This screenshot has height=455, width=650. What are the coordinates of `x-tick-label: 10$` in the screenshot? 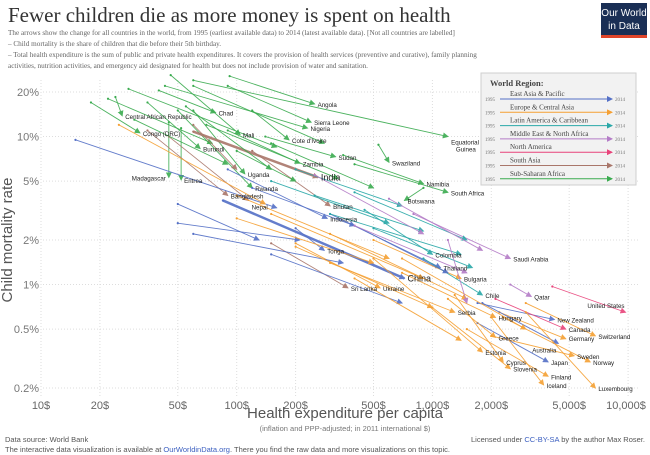 It's located at (41, 406).